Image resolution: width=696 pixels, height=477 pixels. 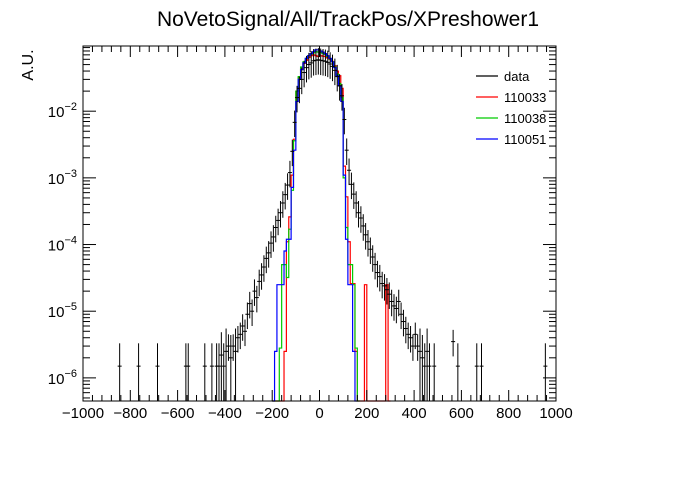 I want to click on x-tick-label: −200, so click(x=272, y=413).